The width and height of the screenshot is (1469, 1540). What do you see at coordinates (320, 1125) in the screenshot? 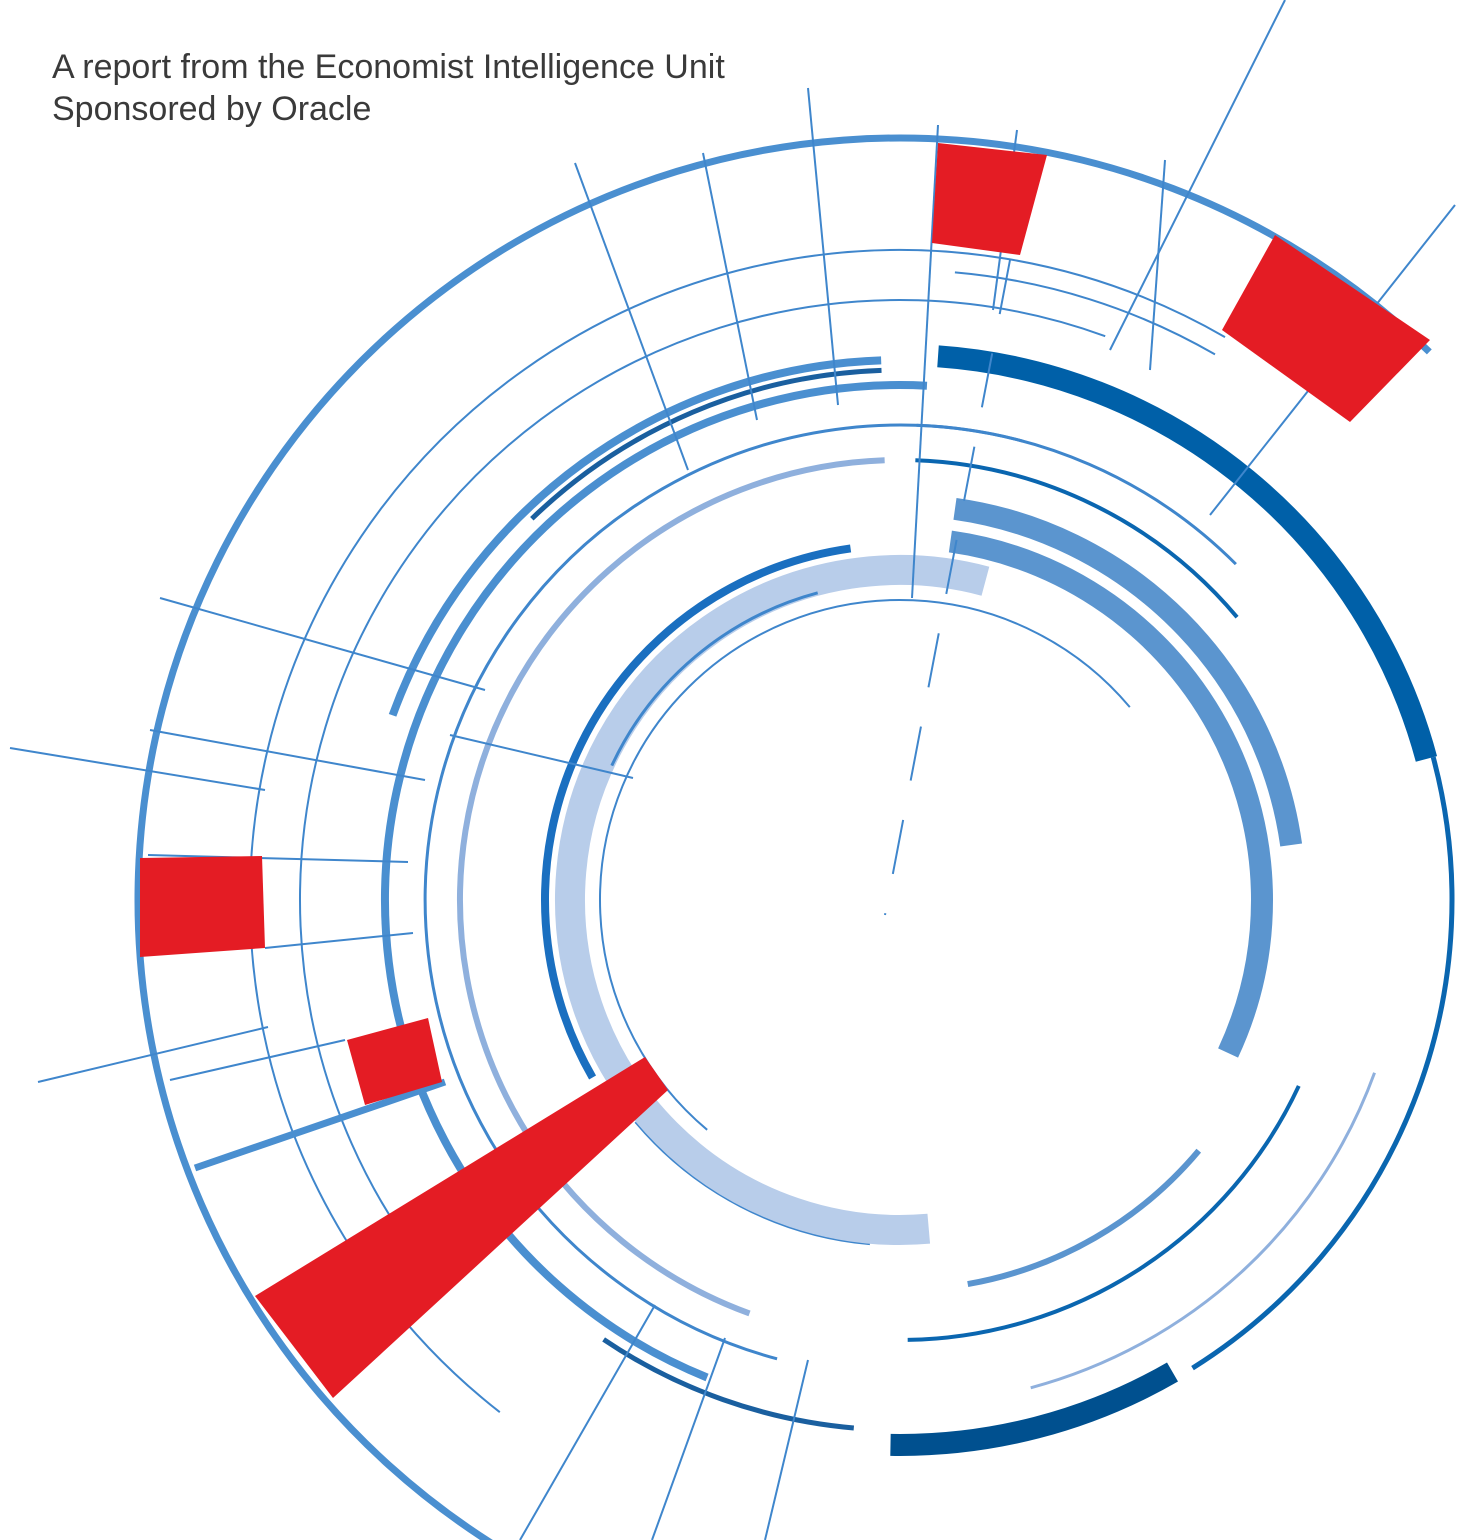
I see `thick-line` at bounding box center [320, 1125].